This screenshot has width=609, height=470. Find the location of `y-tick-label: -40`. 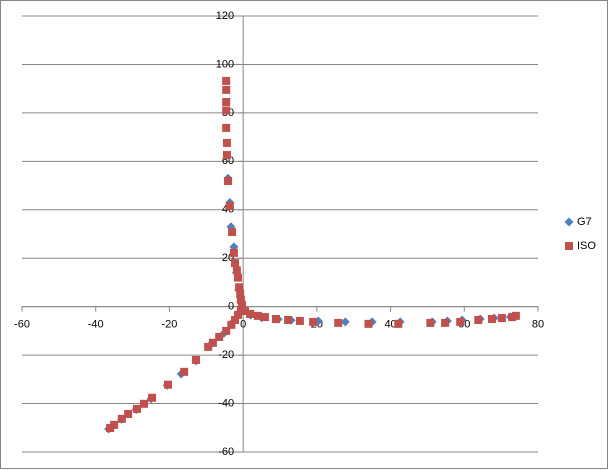

y-tick-label: -40 is located at coordinates (226, 403).